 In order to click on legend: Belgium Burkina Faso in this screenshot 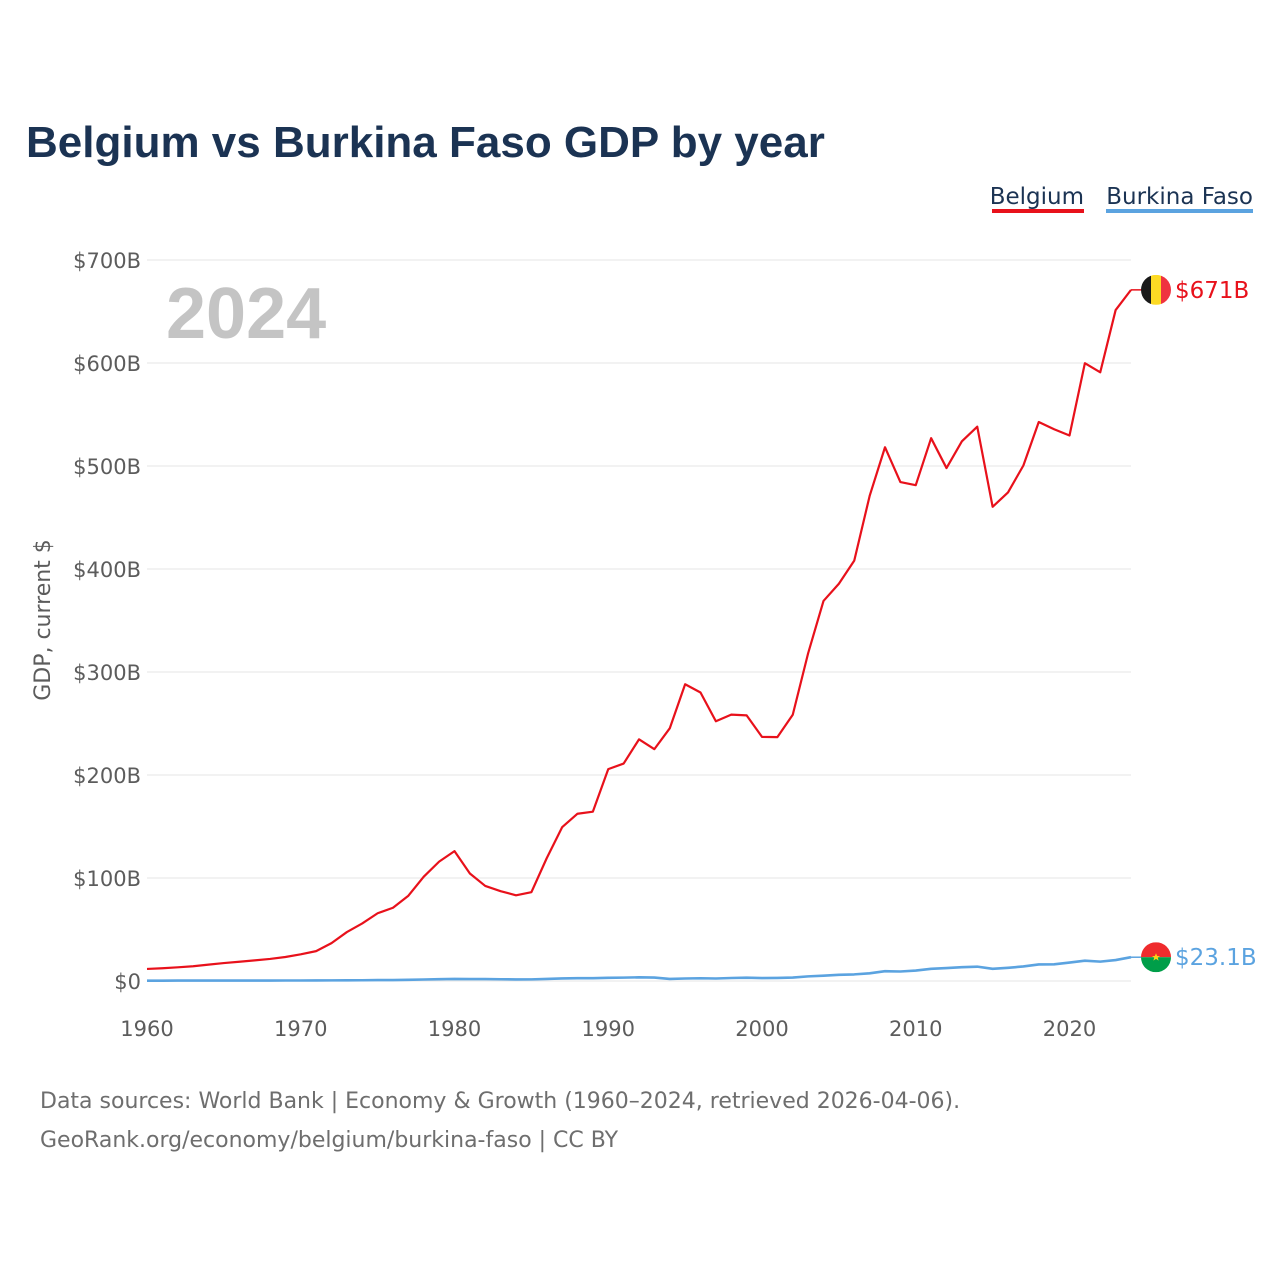, I will do `click(1121, 198)`.